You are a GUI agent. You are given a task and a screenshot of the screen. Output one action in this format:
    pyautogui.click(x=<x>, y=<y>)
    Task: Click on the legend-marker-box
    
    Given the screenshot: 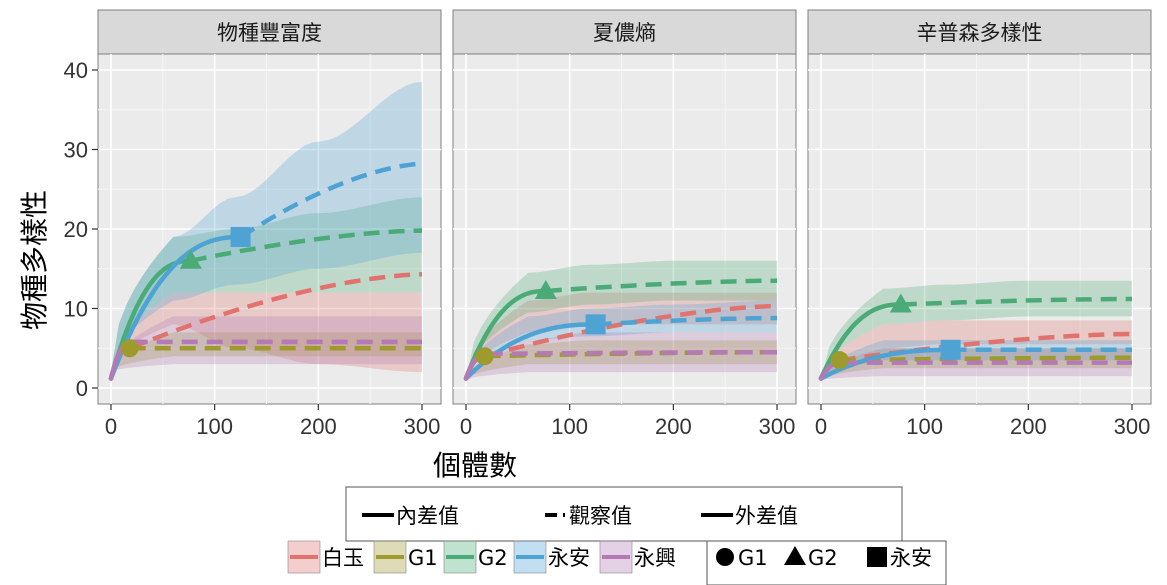 What is the action you would take?
    pyautogui.click(x=826, y=562)
    